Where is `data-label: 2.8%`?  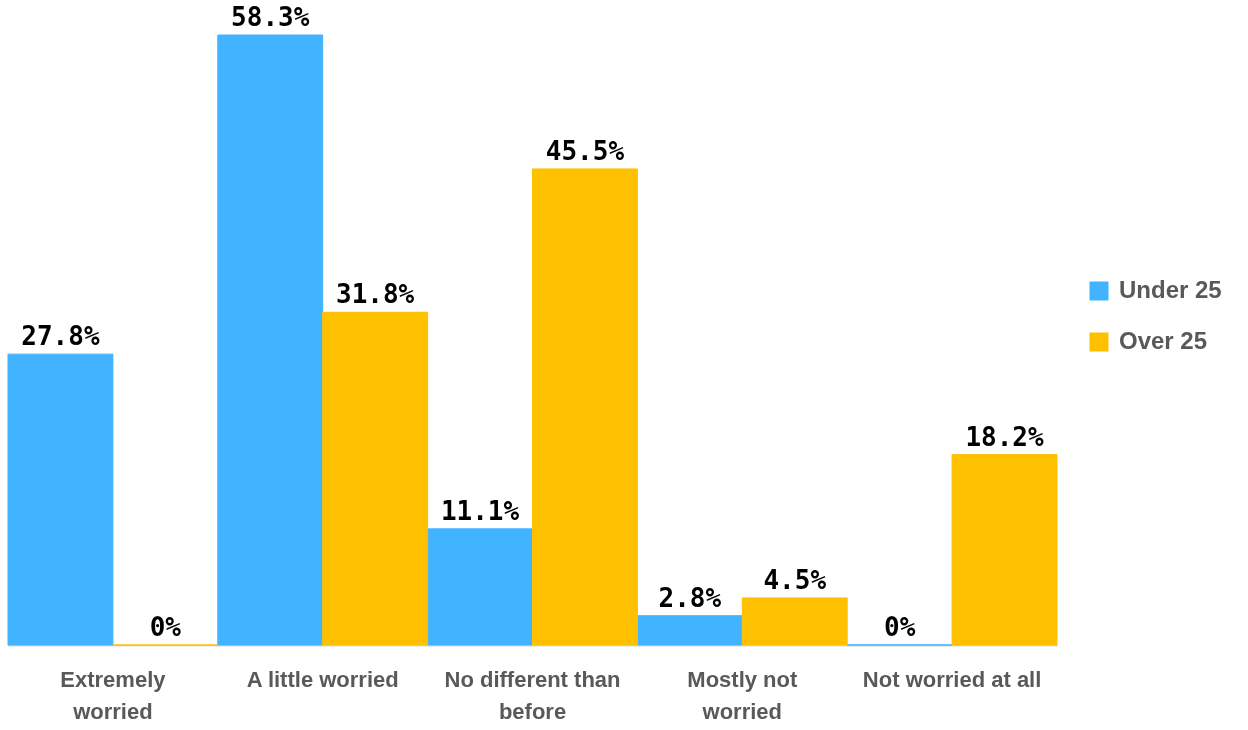
data-label: 2.8% is located at coordinates (690, 597).